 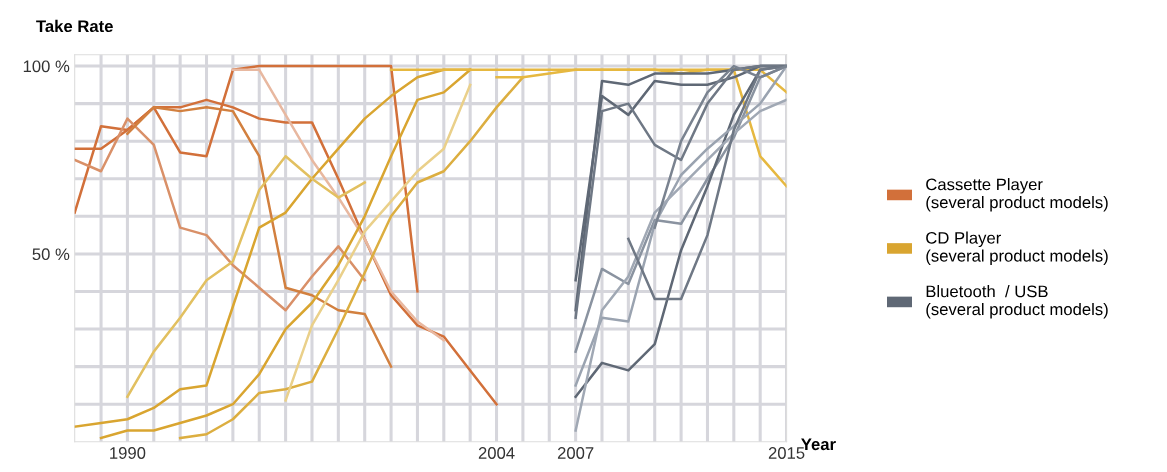 What do you see at coordinates (575, 453) in the screenshot?
I see `x-tick-label: 2007` at bounding box center [575, 453].